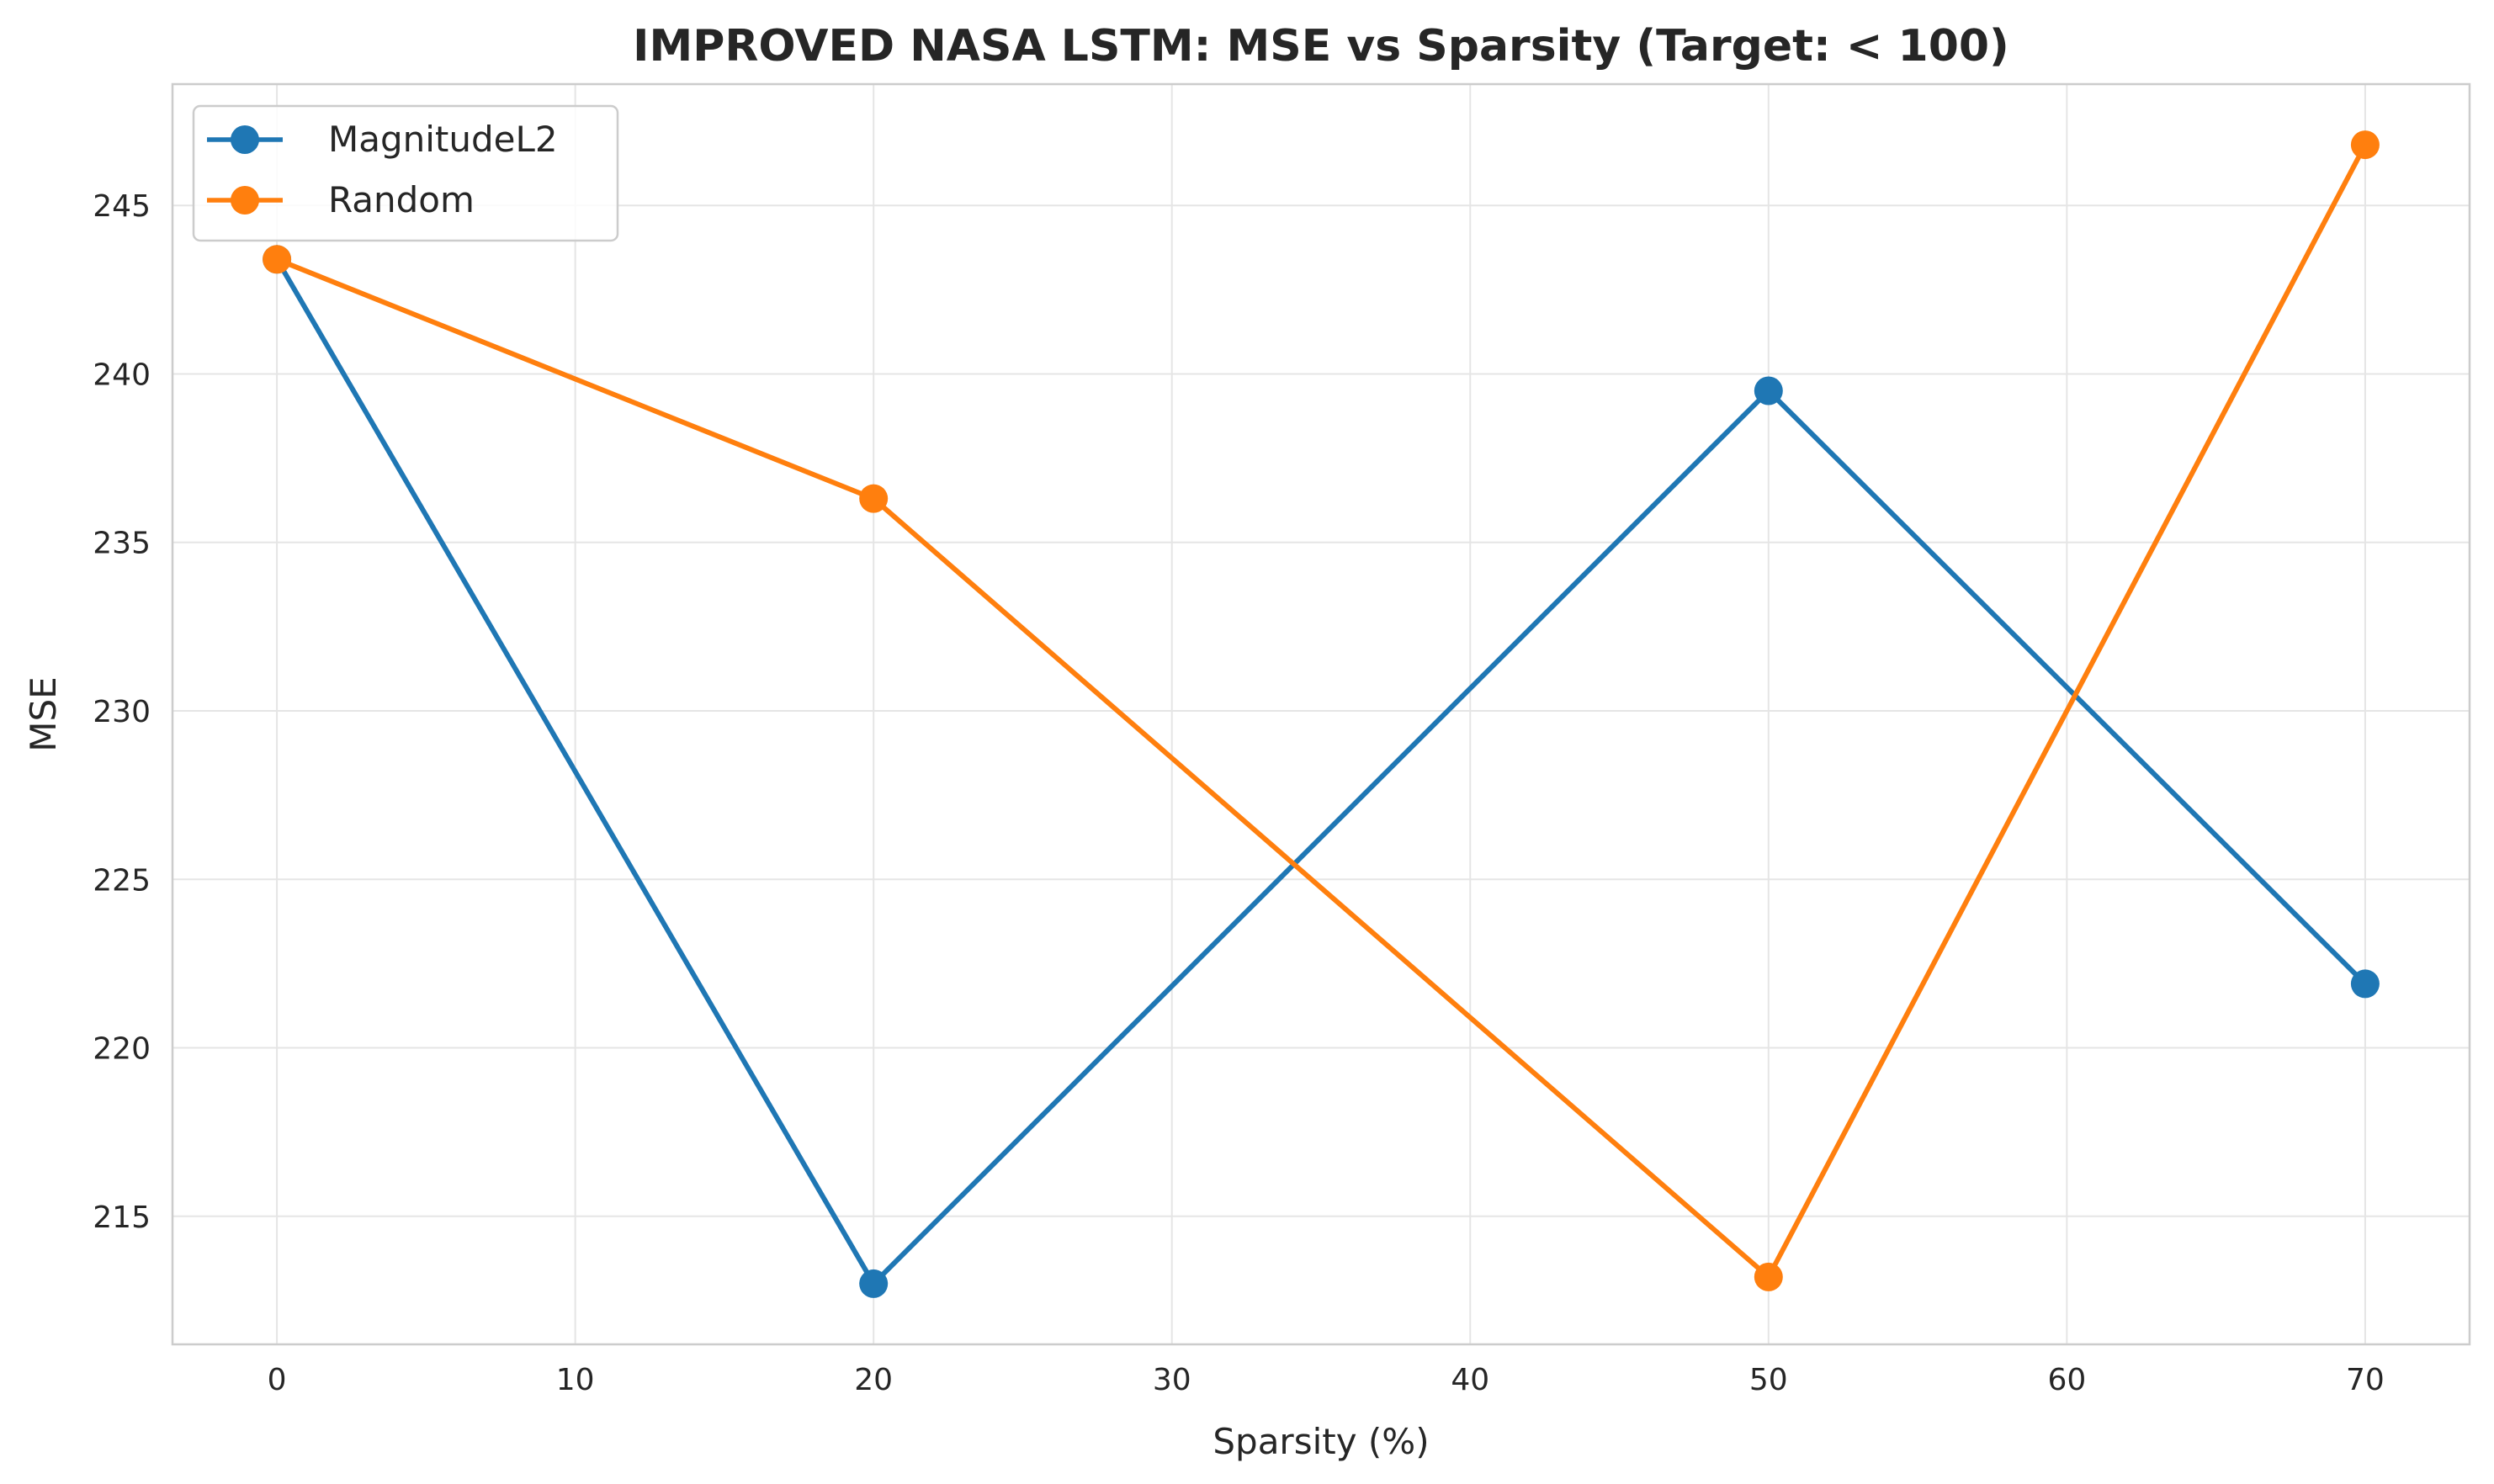 This screenshot has height=1484, width=2494. I want to click on x-tick-label: 0, so click(277, 1380).